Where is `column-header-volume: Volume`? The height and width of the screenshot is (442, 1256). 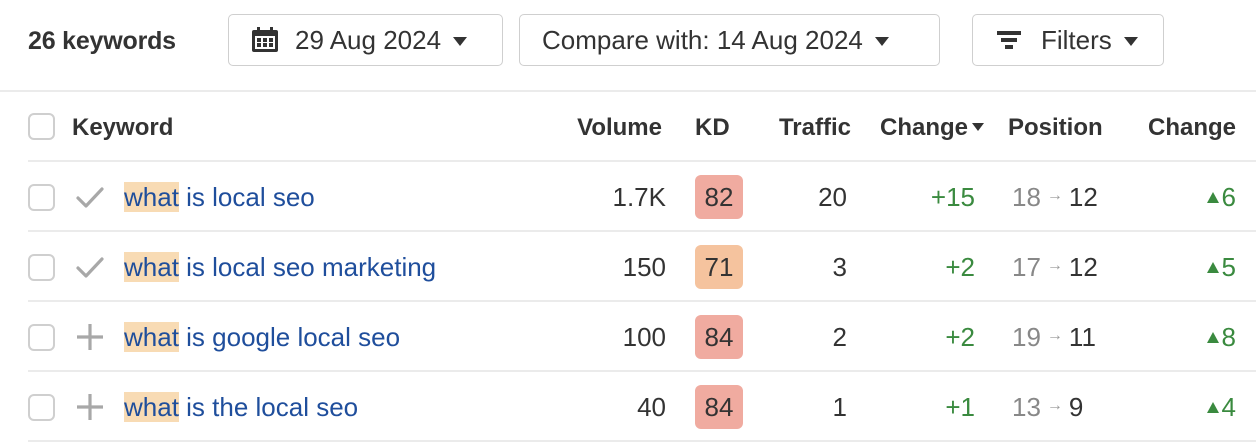
column-header-volume: Volume is located at coordinates (619, 127).